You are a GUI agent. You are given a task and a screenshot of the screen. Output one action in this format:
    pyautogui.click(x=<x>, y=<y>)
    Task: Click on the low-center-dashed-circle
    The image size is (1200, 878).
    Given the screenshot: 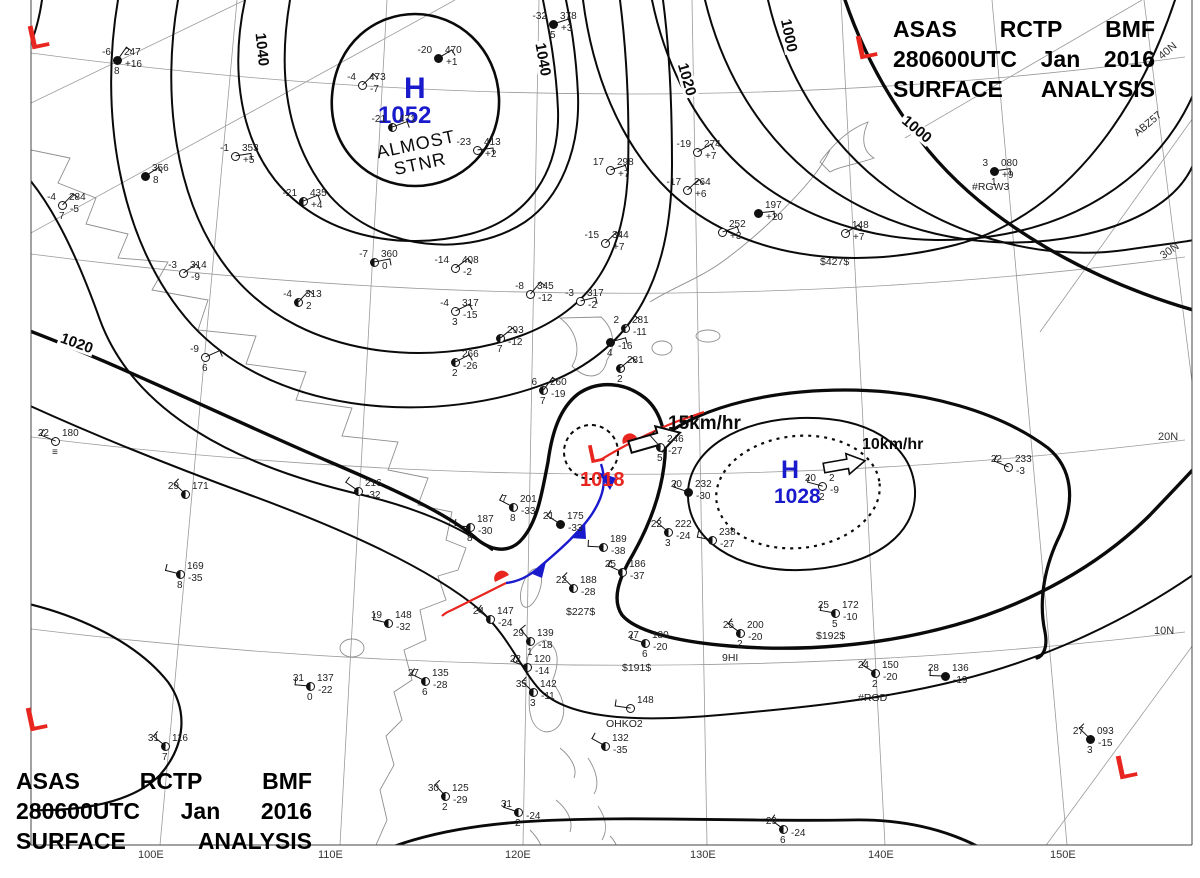 What is the action you would take?
    pyautogui.click(x=591, y=452)
    